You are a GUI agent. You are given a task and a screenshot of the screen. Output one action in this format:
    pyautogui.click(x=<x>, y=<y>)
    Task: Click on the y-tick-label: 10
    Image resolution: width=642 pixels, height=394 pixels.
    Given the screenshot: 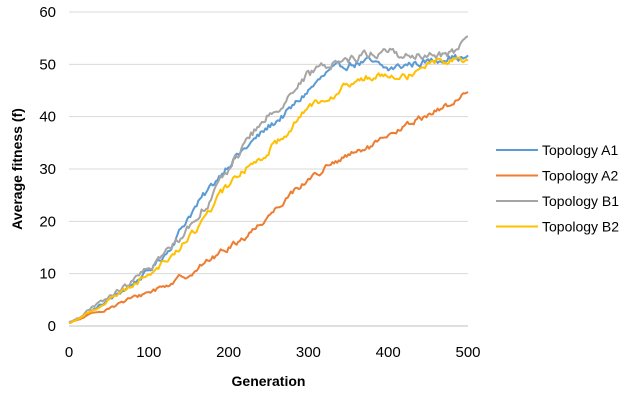 What is the action you would take?
    pyautogui.click(x=47, y=274)
    